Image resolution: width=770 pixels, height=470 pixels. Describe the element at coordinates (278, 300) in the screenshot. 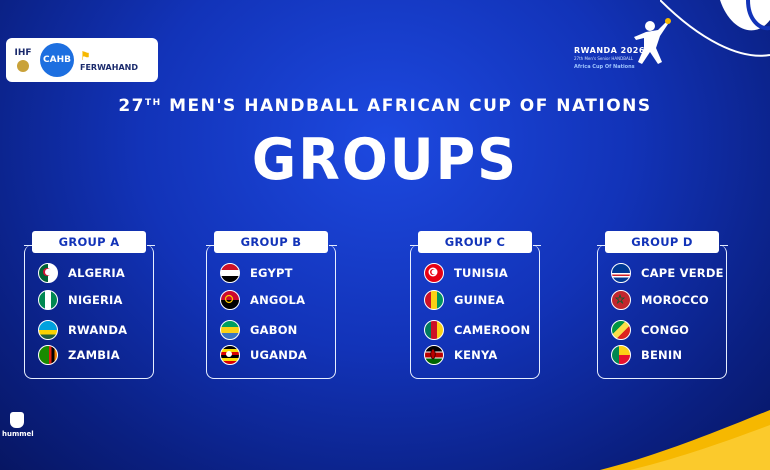

I see `team-name: ANGOLA` at that location.